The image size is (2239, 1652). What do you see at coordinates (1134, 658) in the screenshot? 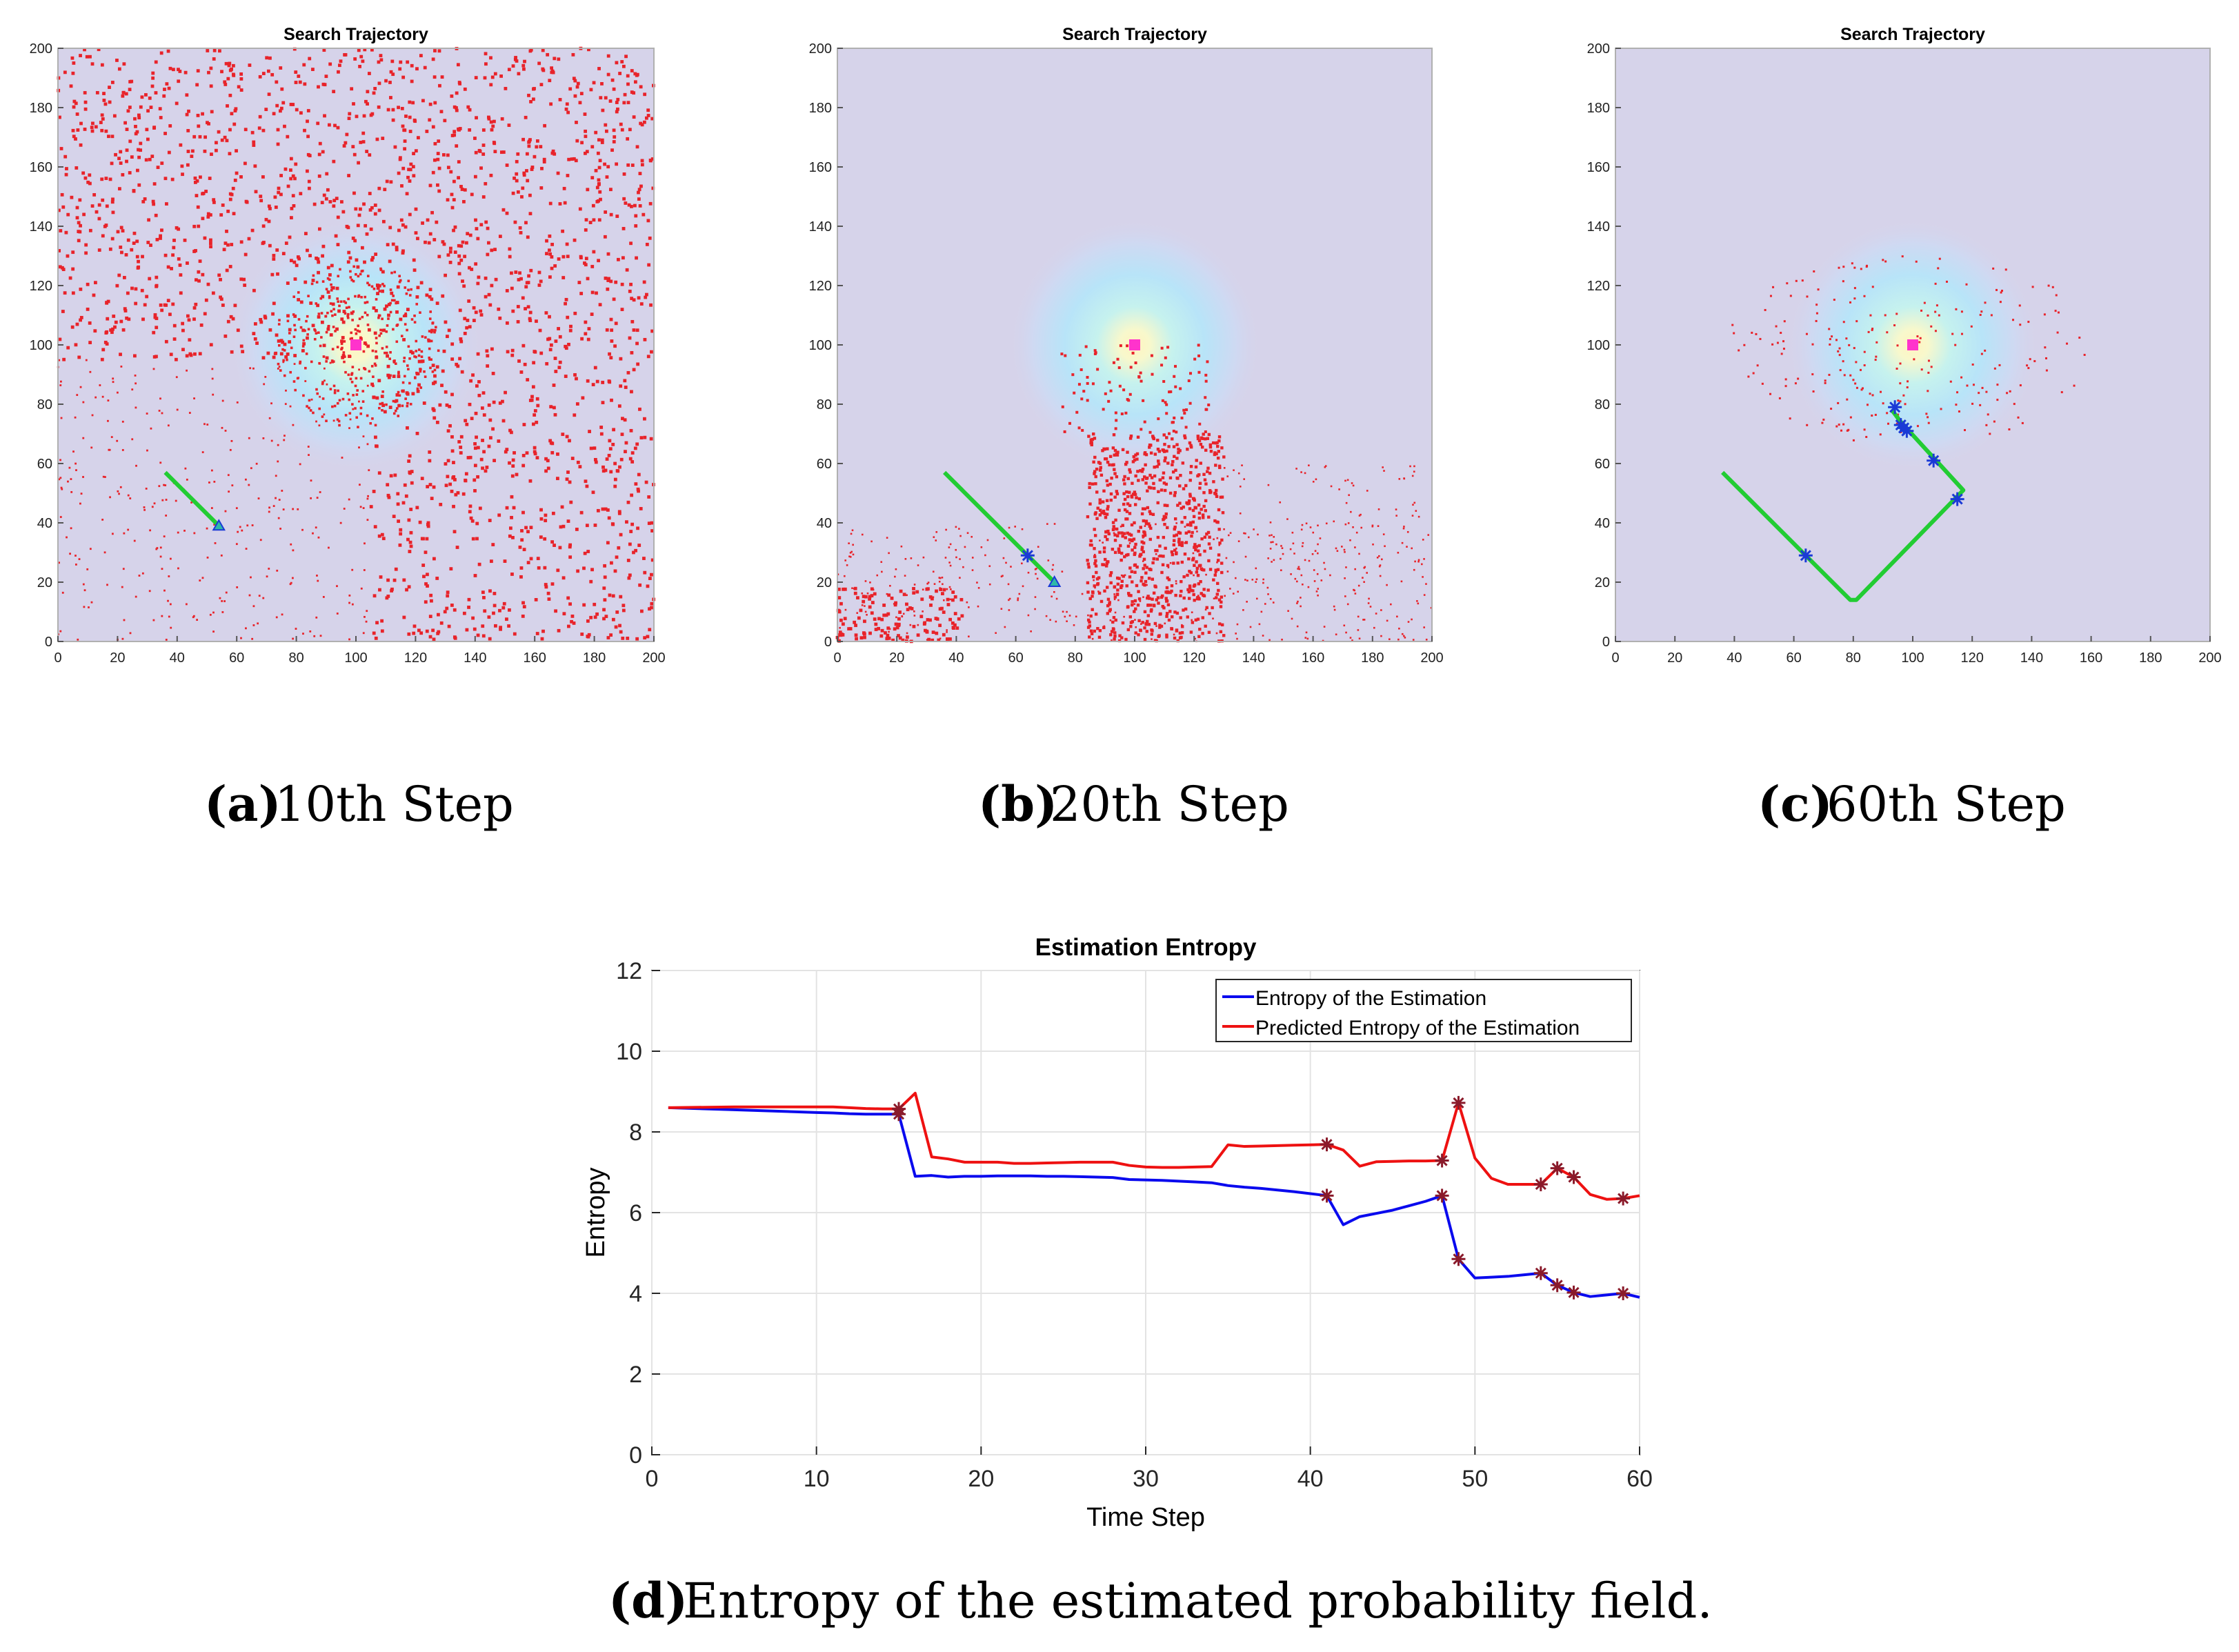
I see `x-tick-label: 100` at bounding box center [1134, 658].